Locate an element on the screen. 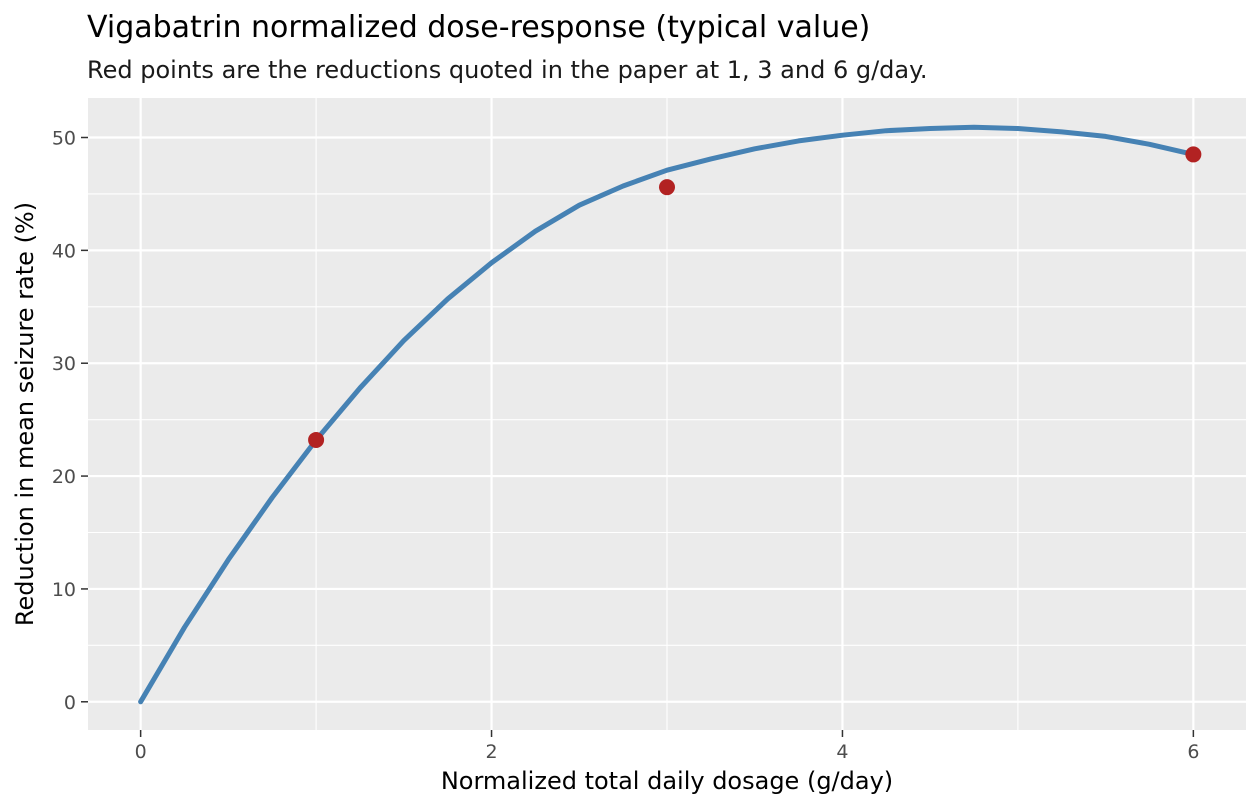 The image size is (1260, 810). y-tick-label: 30 is located at coordinates (64, 364).